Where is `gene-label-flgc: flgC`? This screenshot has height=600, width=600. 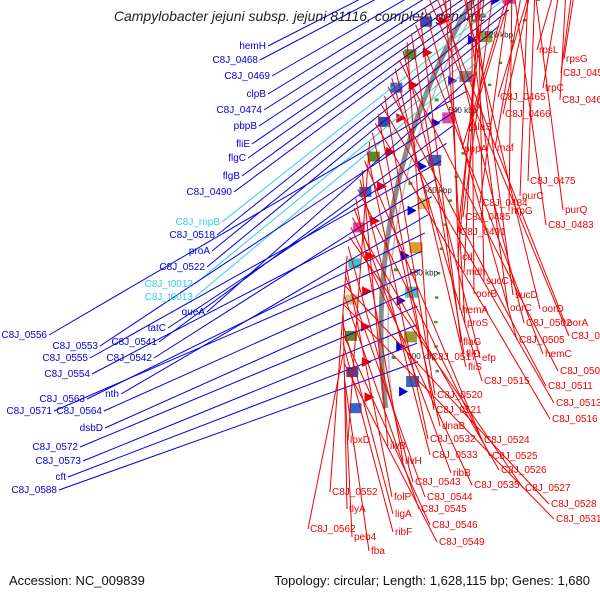 gene-label-flgc: flgC is located at coordinates (237, 158).